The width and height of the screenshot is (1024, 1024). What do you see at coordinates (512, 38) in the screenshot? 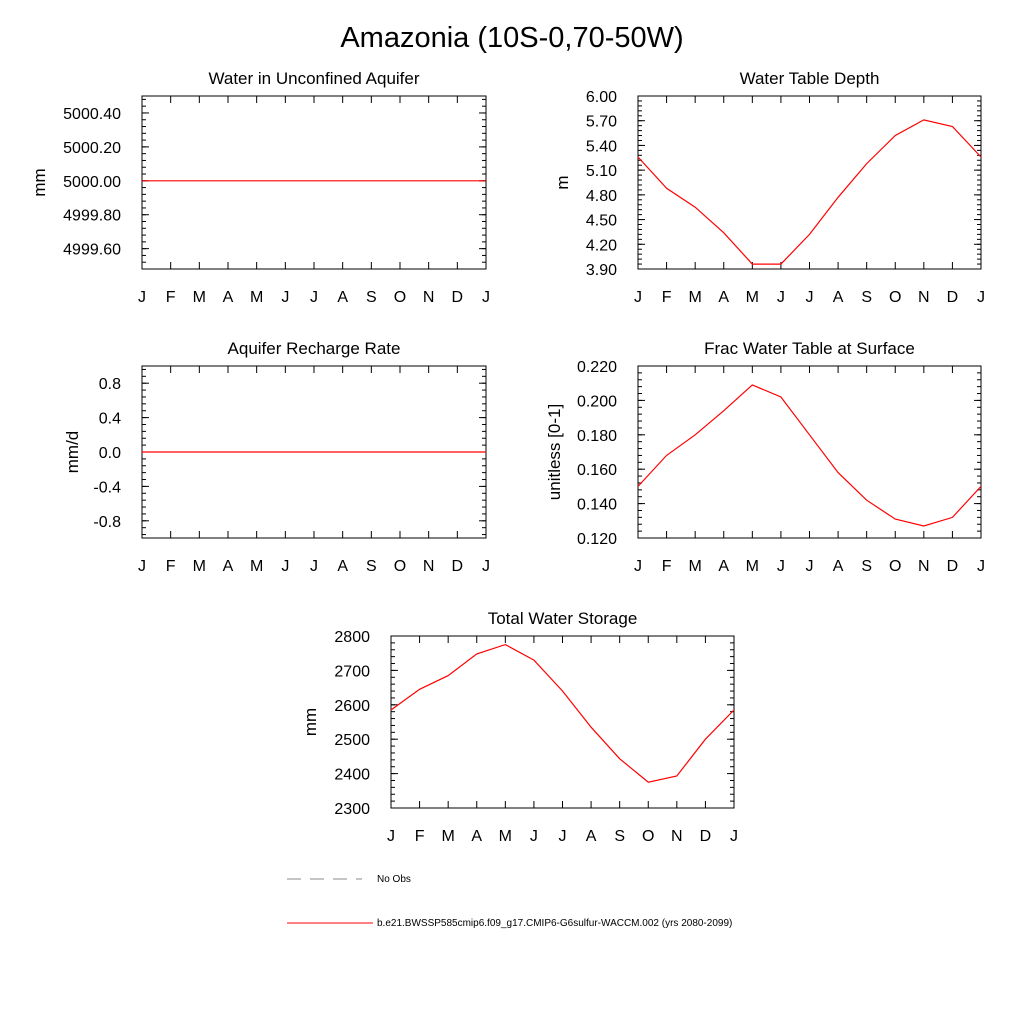
I see `main-title: Amazonia (10S-0,70-50W)` at bounding box center [512, 38].